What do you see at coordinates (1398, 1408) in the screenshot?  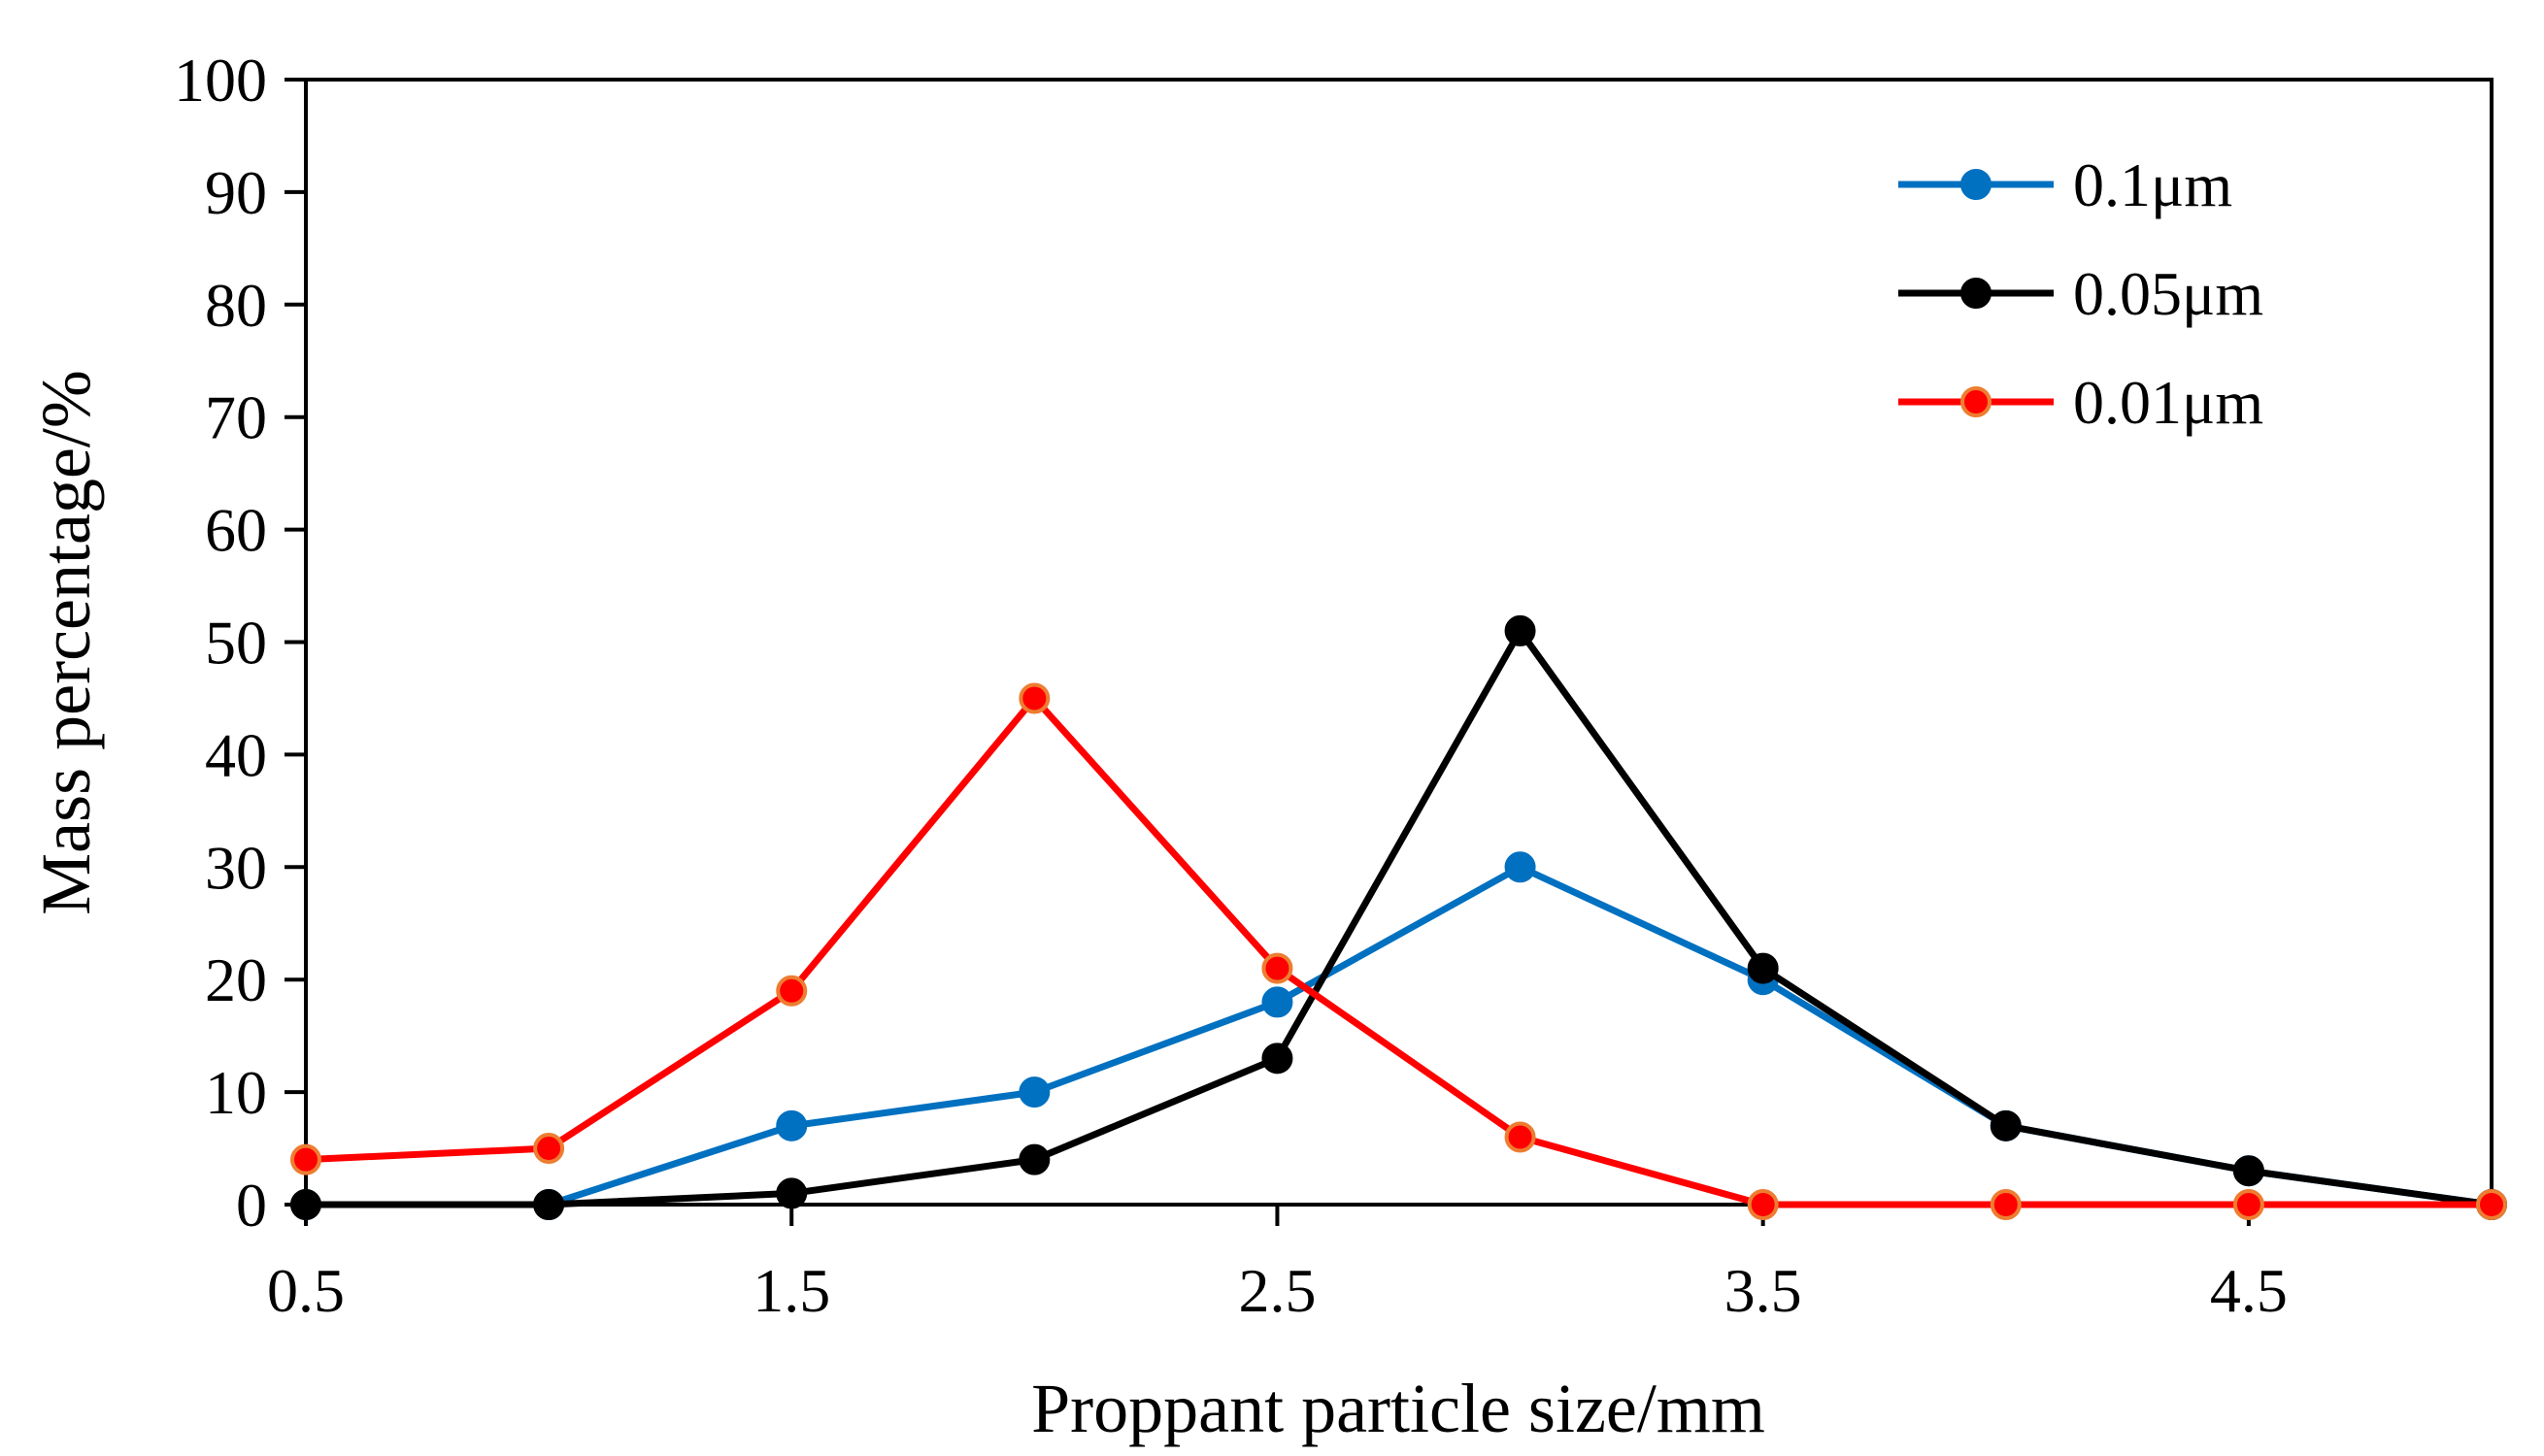 I see `x-axis-title: Proppant particle size/mm` at bounding box center [1398, 1408].